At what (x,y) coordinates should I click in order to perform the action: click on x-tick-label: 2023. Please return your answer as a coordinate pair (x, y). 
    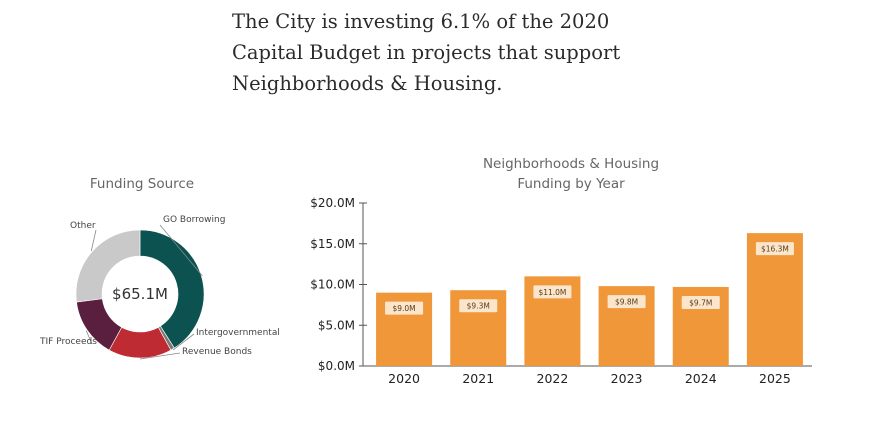
    Looking at the image, I should click on (627, 378).